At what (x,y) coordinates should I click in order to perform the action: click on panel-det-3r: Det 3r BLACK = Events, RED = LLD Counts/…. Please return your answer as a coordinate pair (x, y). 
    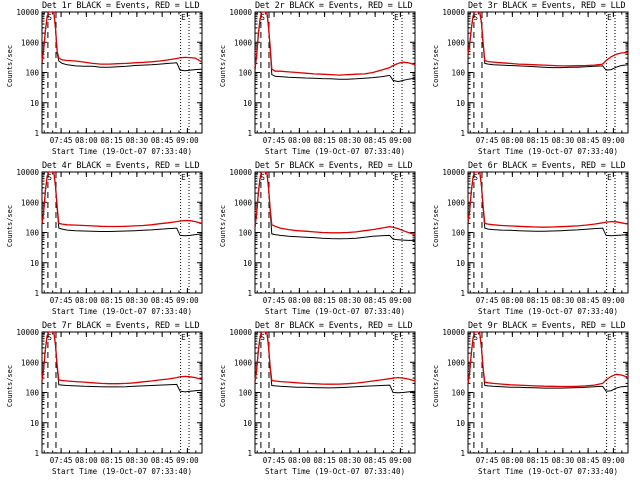
    Looking at the image, I should click on (532, 80).